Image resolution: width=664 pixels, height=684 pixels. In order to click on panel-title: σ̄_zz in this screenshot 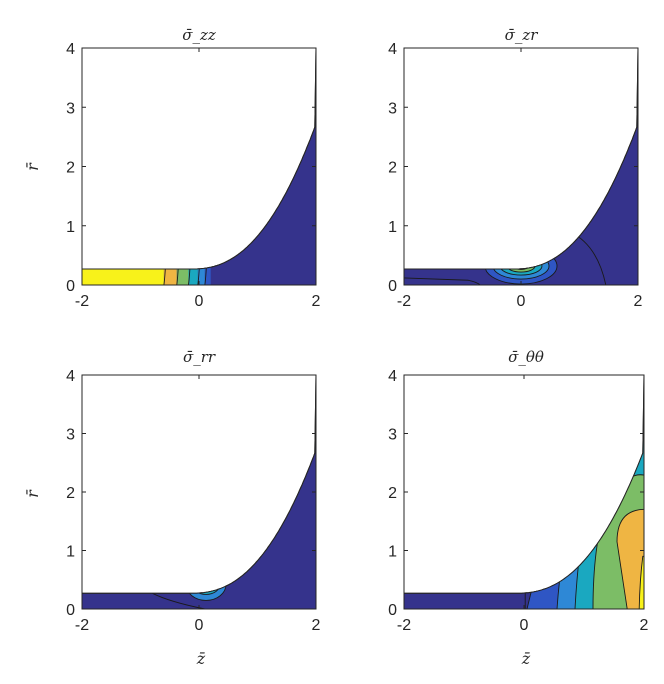, I will do `click(199, 35)`.